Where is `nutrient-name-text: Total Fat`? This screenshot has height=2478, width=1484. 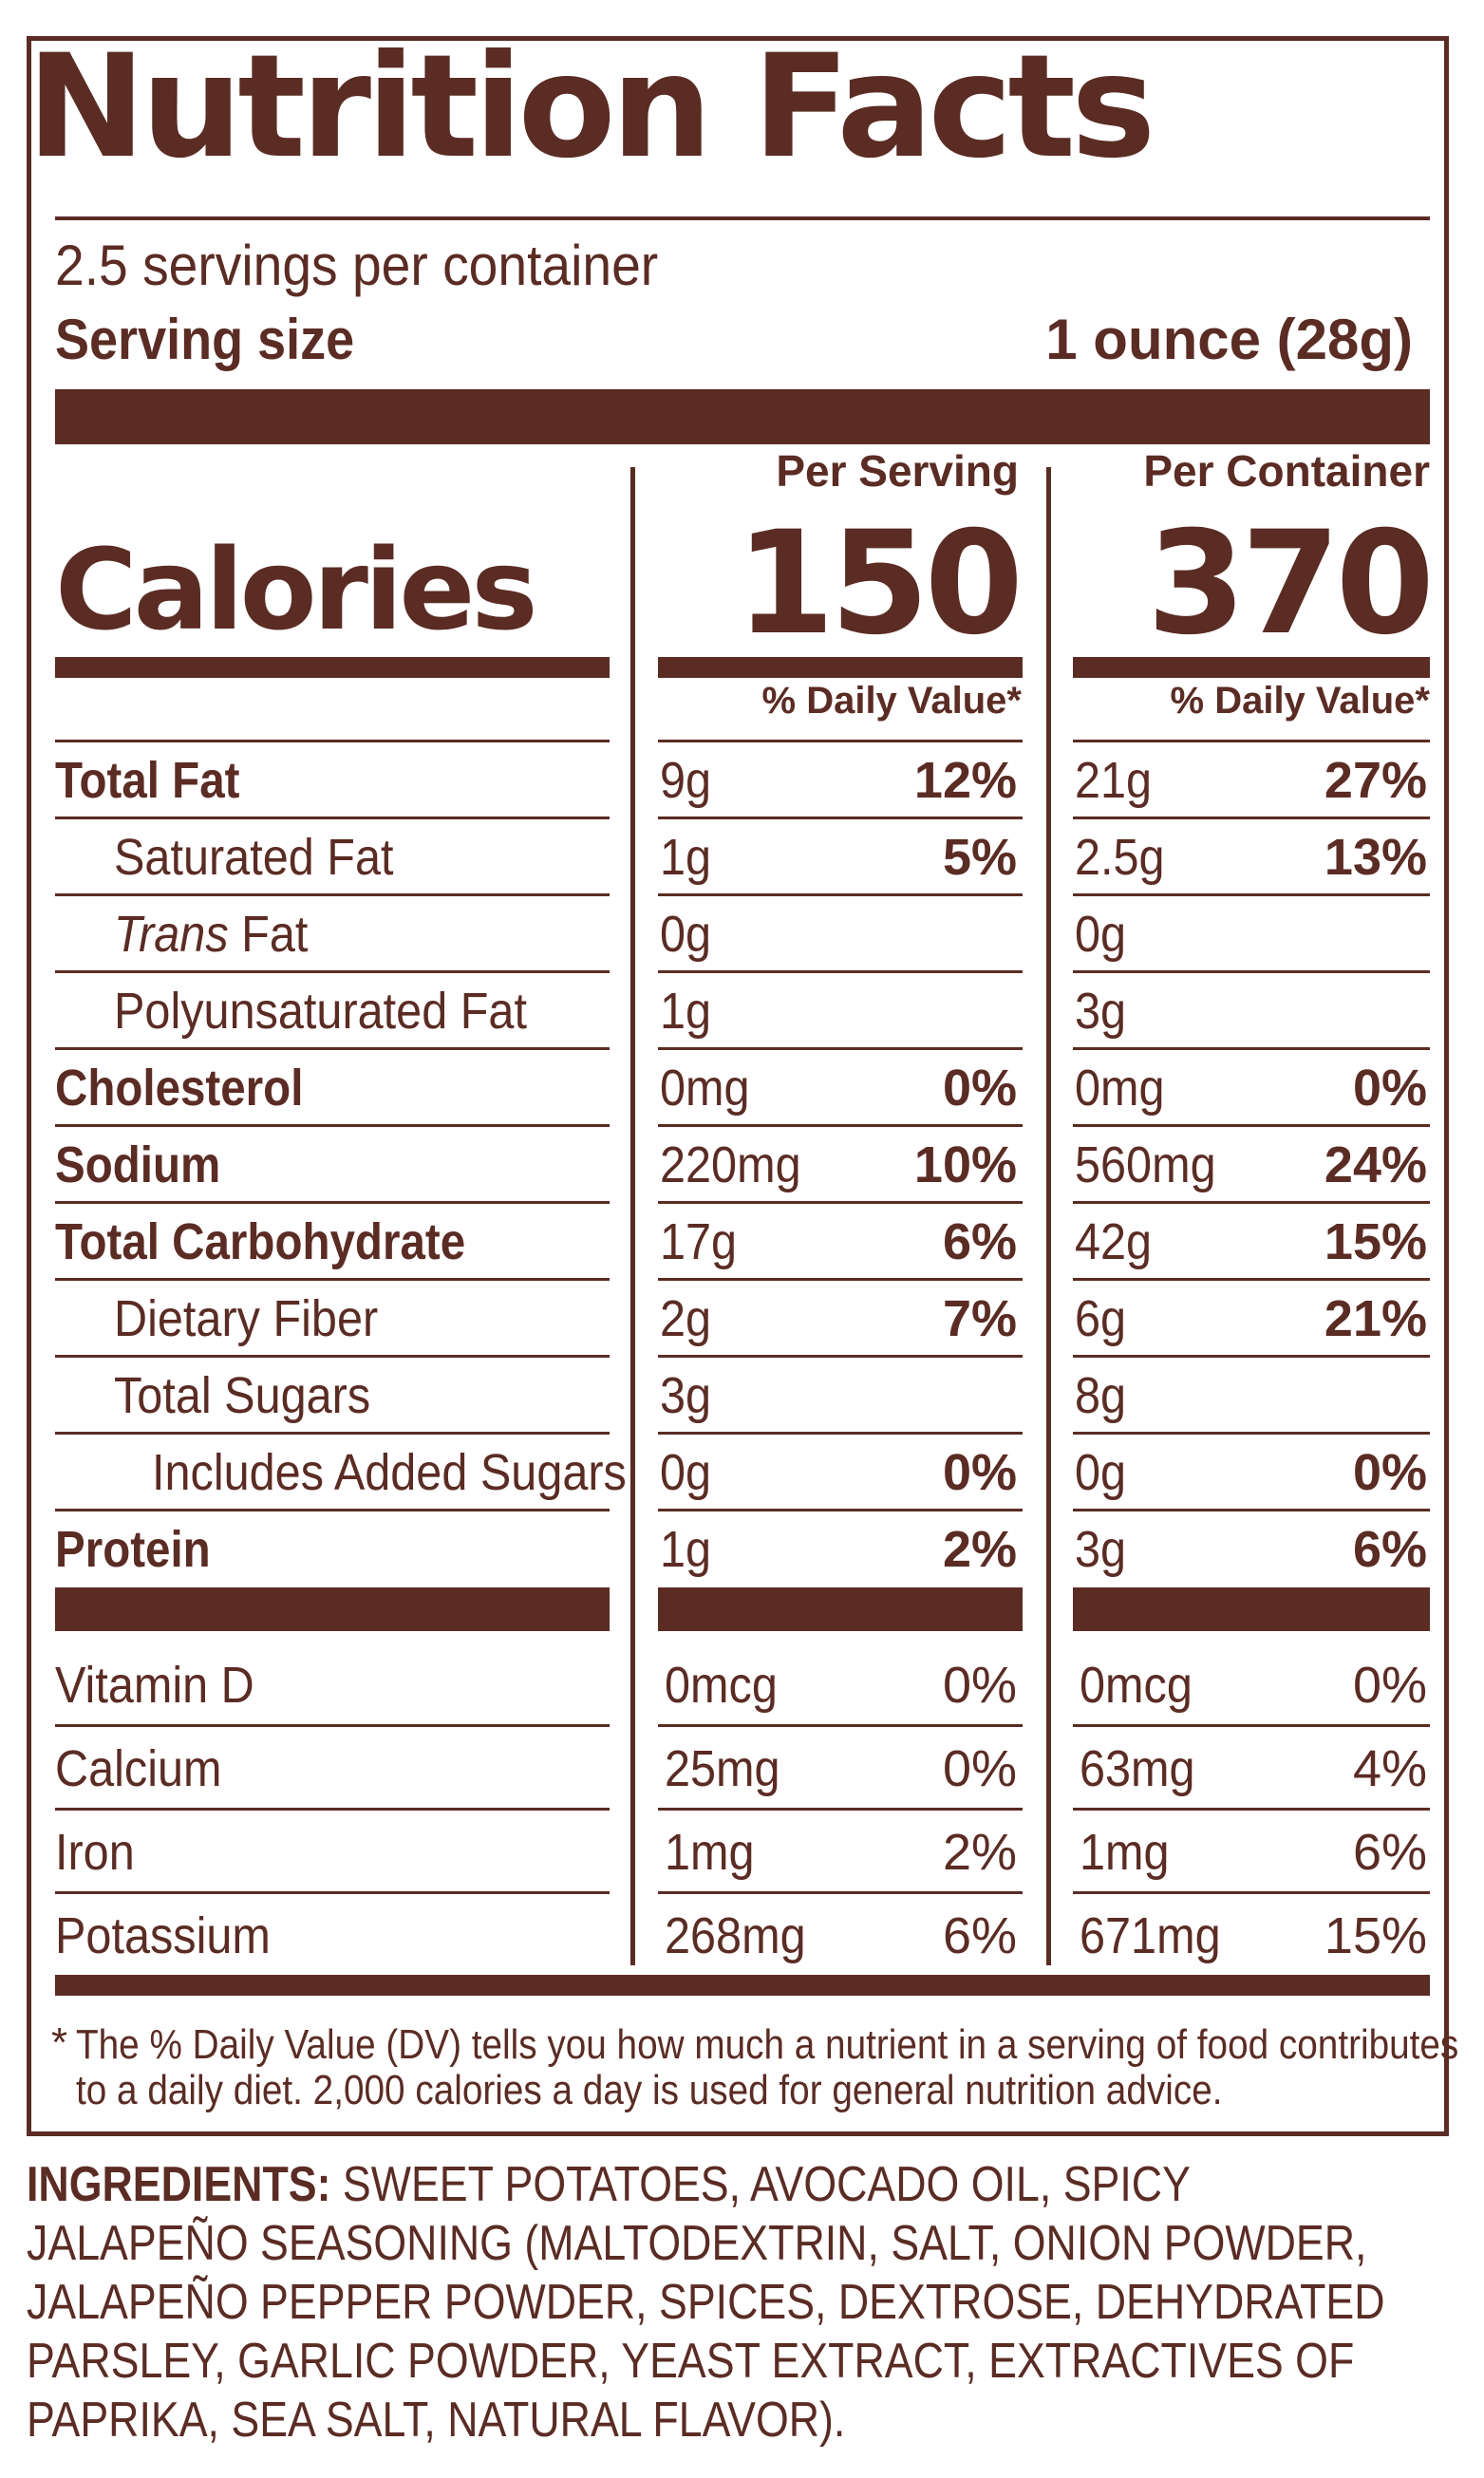
nutrient-name-text: Total Fat is located at coordinates (148, 780).